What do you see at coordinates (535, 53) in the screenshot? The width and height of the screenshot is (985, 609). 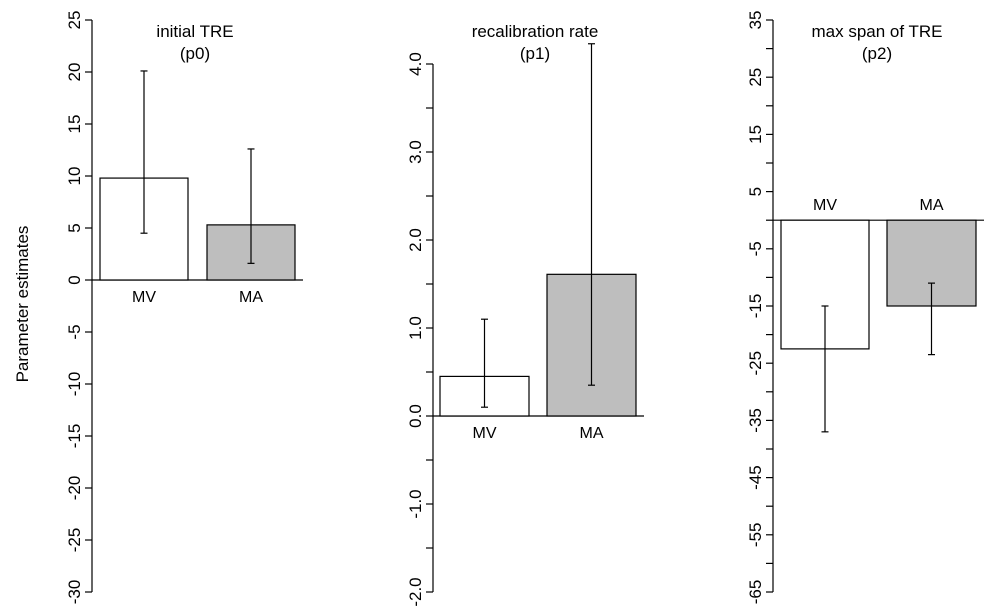 I see `panel-title: (p1)` at bounding box center [535, 53].